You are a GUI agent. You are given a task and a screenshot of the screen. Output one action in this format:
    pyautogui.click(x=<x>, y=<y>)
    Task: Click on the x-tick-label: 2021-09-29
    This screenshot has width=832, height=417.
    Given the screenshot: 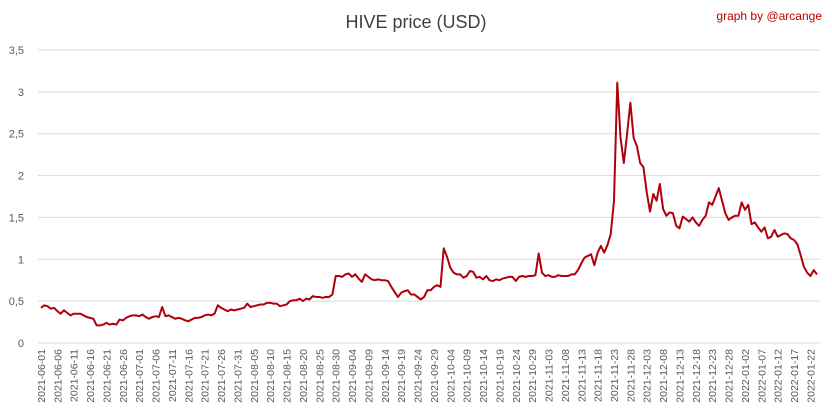 What is the action you would take?
    pyautogui.click(x=435, y=376)
    